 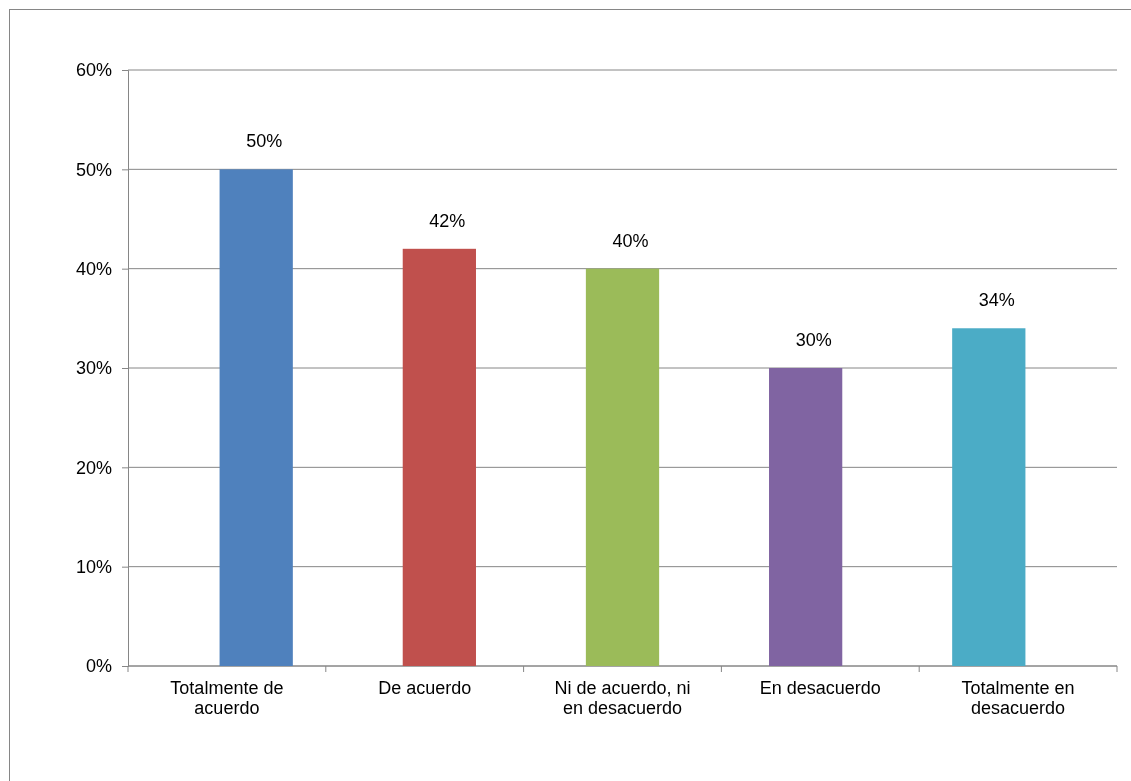 What do you see at coordinates (820, 688) in the screenshot?
I see `x-tick-label: En desacuerdo` at bounding box center [820, 688].